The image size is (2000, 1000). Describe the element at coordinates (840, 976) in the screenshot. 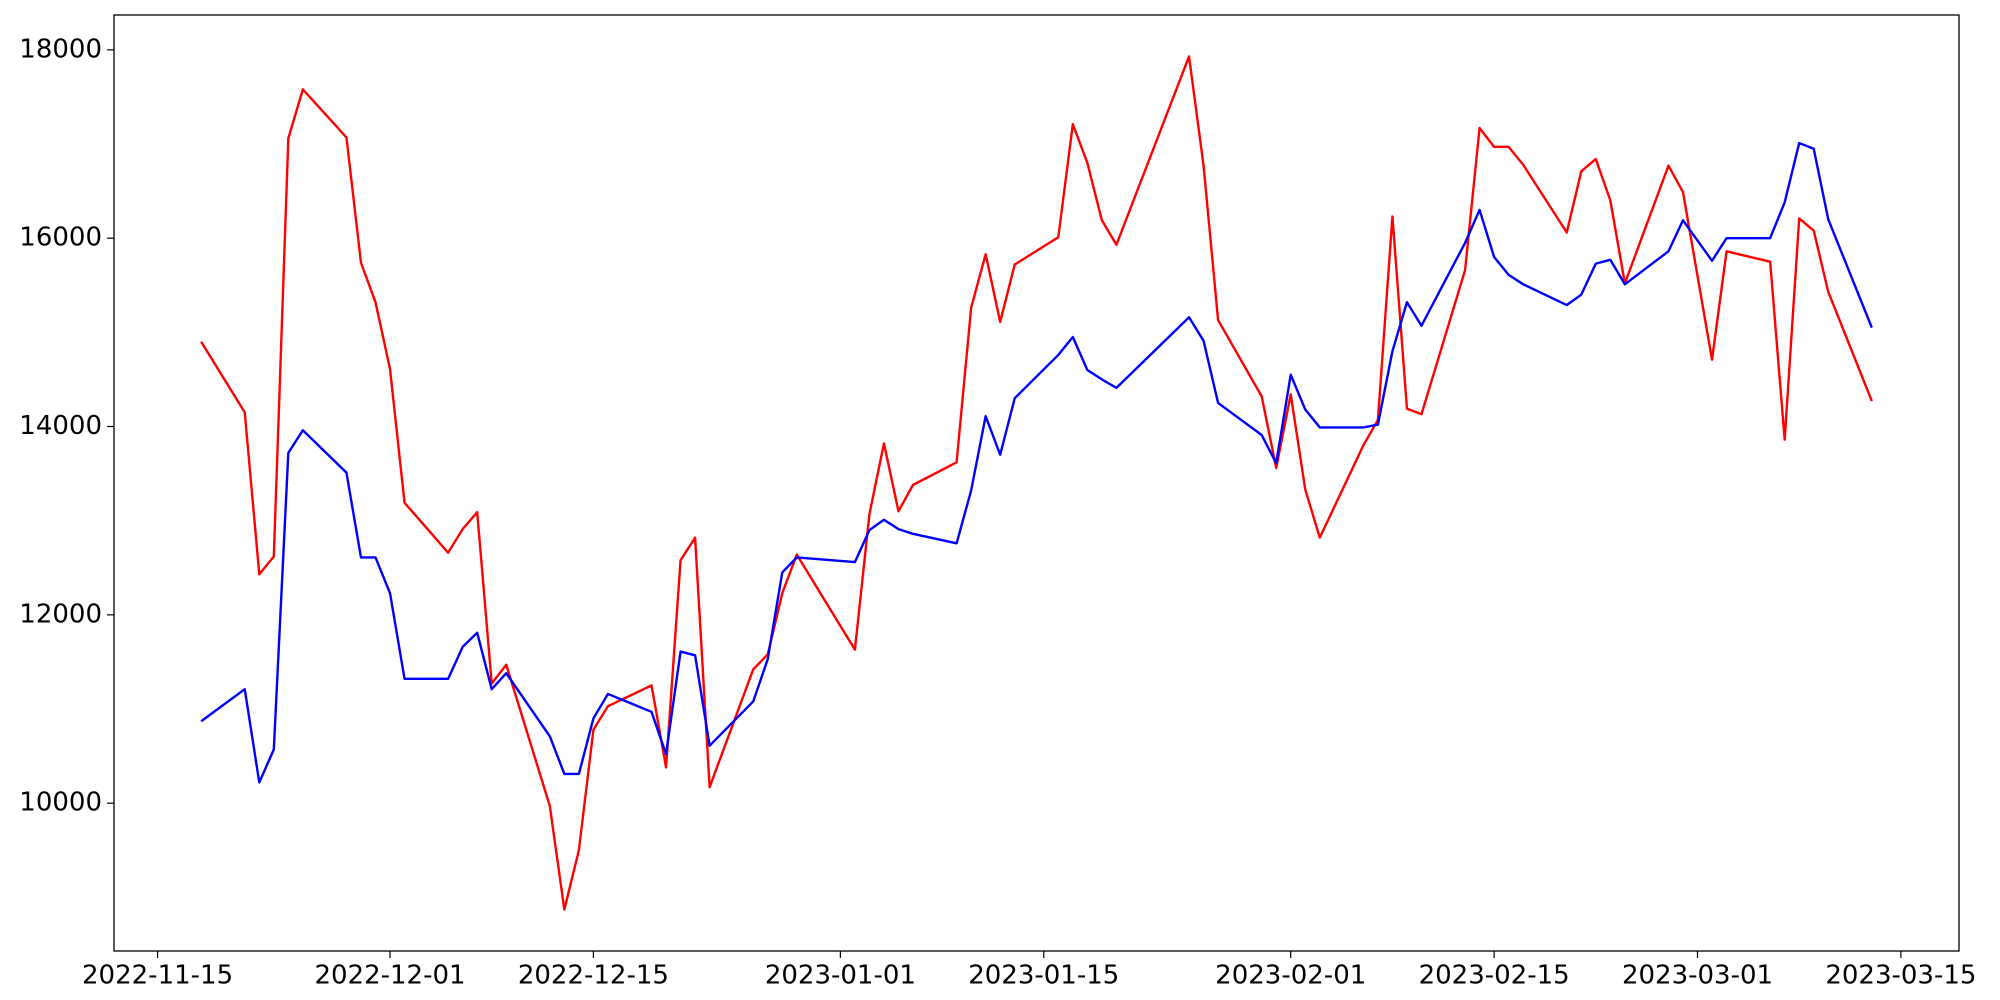

I see `x-tick-label: 2023-01-01` at that location.